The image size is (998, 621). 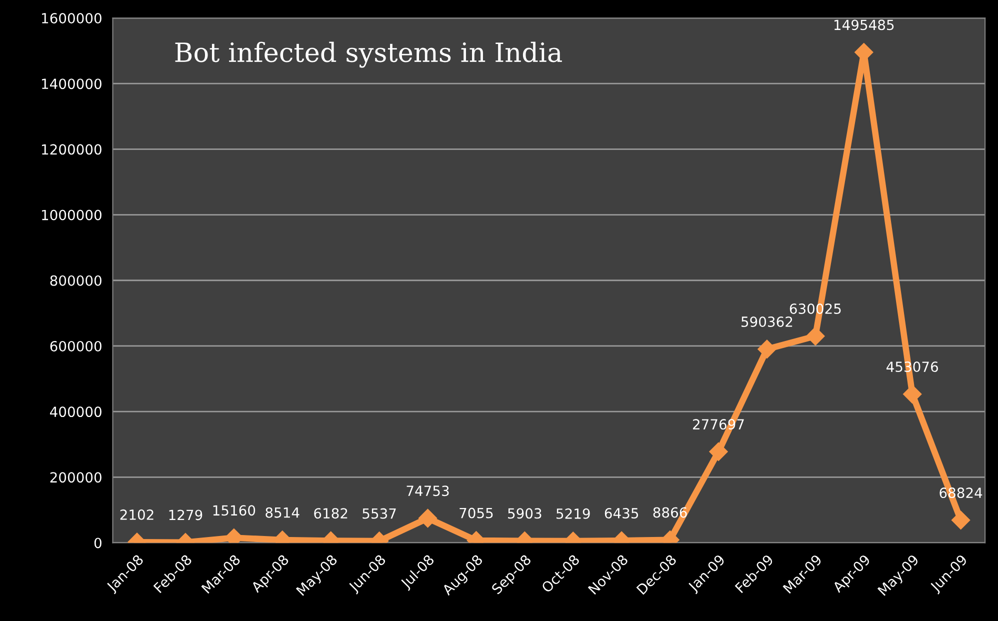 What do you see at coordinates (137, 514) in the screenshot?
I see `data-label: 2102` at bounding box center [137, 514].